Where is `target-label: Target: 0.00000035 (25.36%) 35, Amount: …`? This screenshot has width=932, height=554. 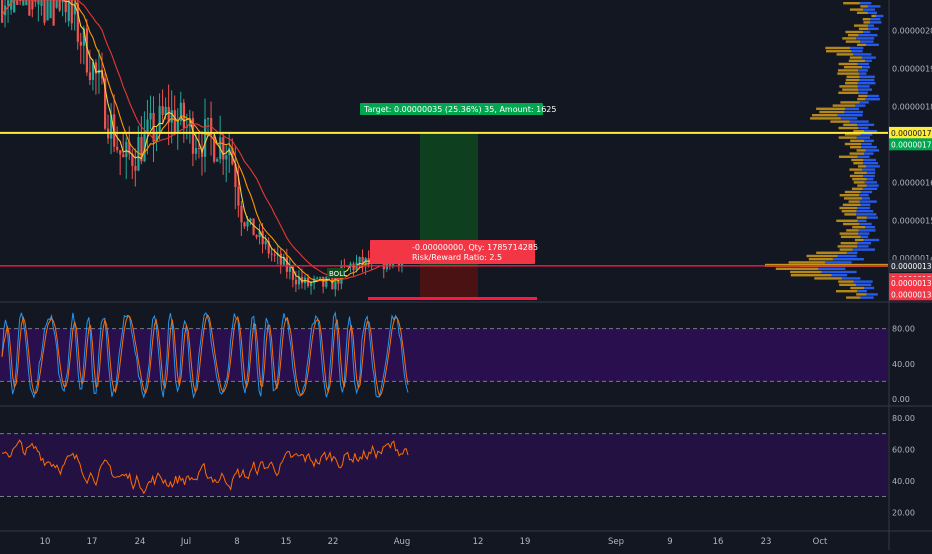
target-label: Target: 0.00000035 (25.36%) 35, Amount: … is located at coordinates (459, 109).